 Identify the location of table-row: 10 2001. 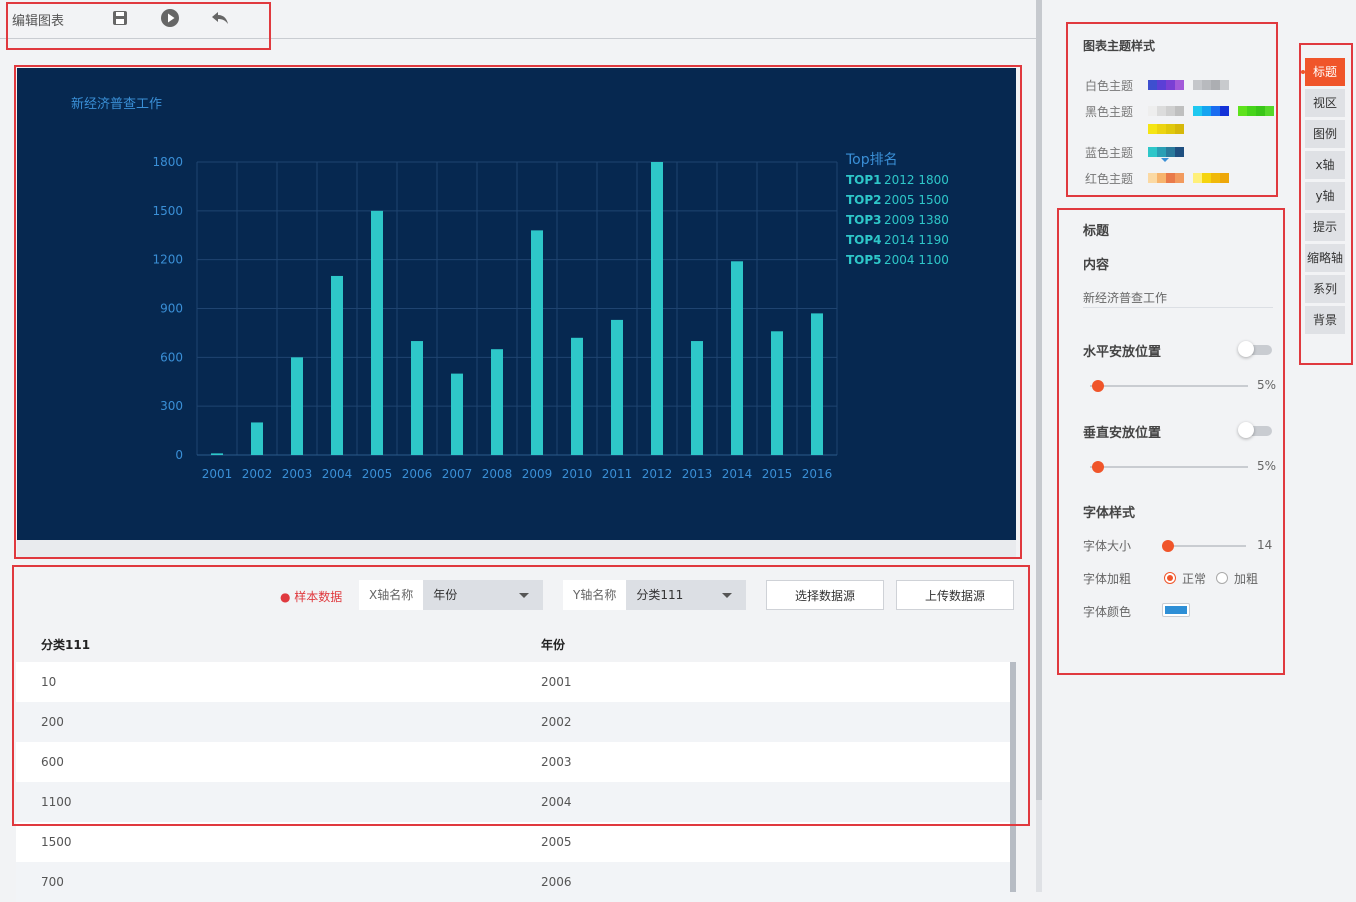
(513, 682).